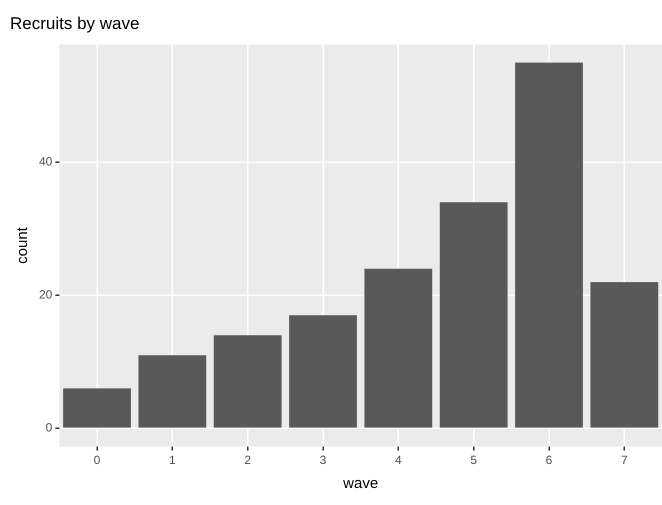  I want to click on x-axis-title: wave, so click(360, 483).